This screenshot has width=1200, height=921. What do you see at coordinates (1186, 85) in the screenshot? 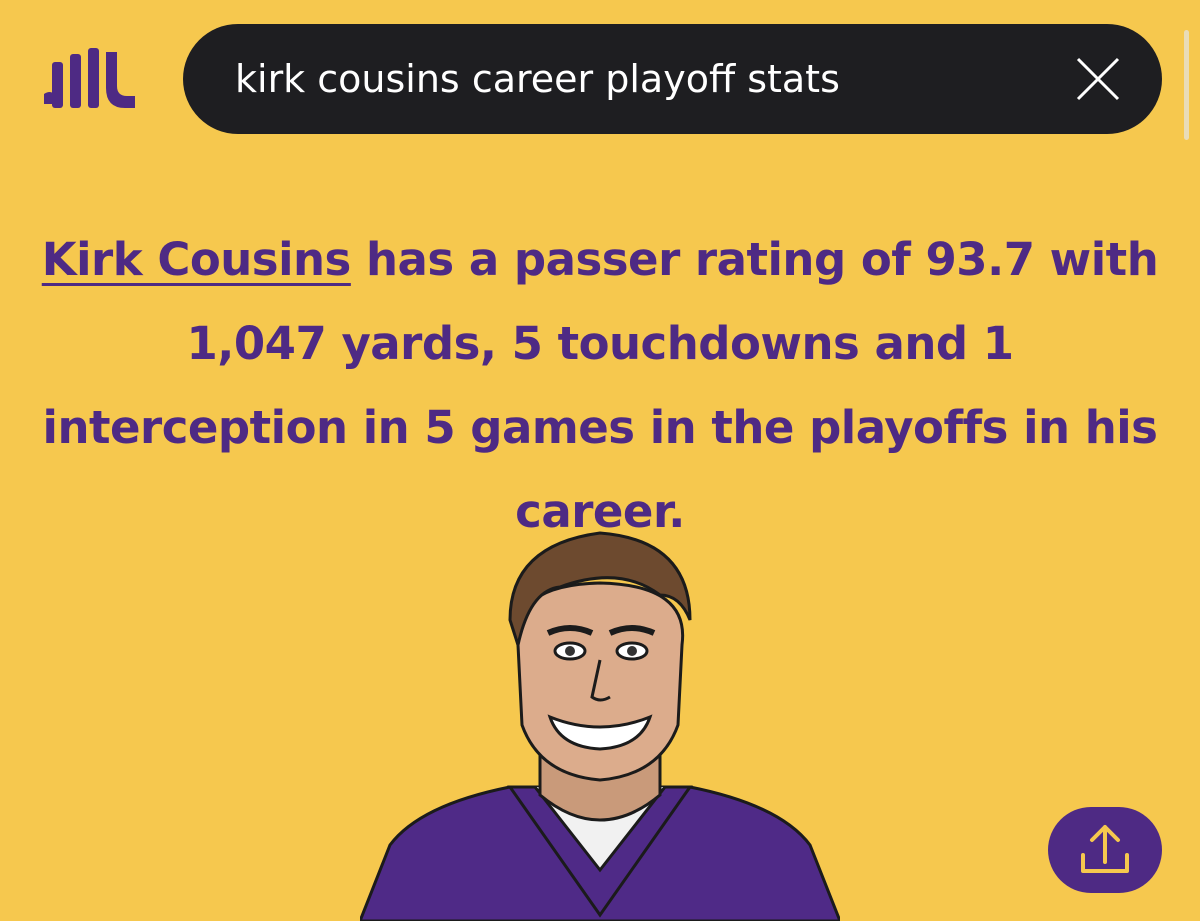
I see `scrollbar` at bounding box center [1186, 85].